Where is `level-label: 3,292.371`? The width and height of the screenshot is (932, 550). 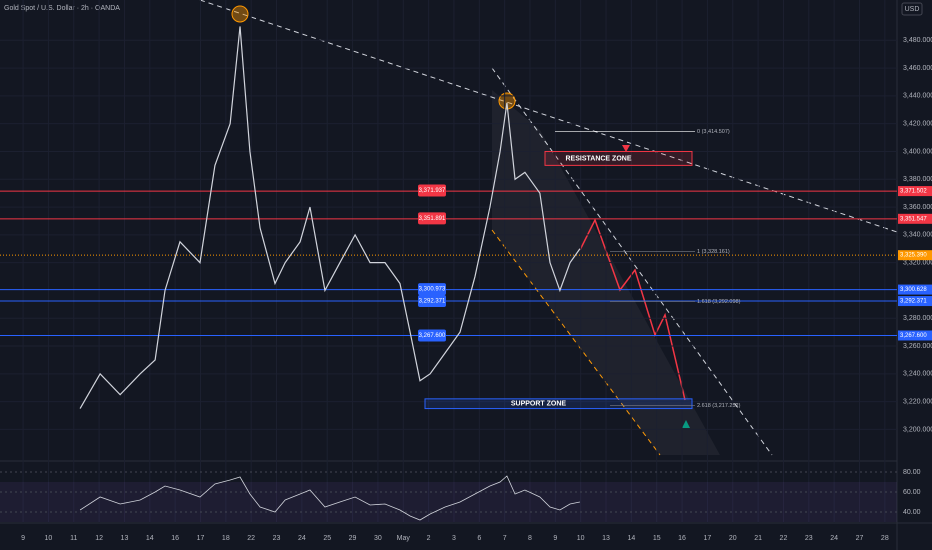 level-label: 3,292.371 is located at coordinates (913, 302).